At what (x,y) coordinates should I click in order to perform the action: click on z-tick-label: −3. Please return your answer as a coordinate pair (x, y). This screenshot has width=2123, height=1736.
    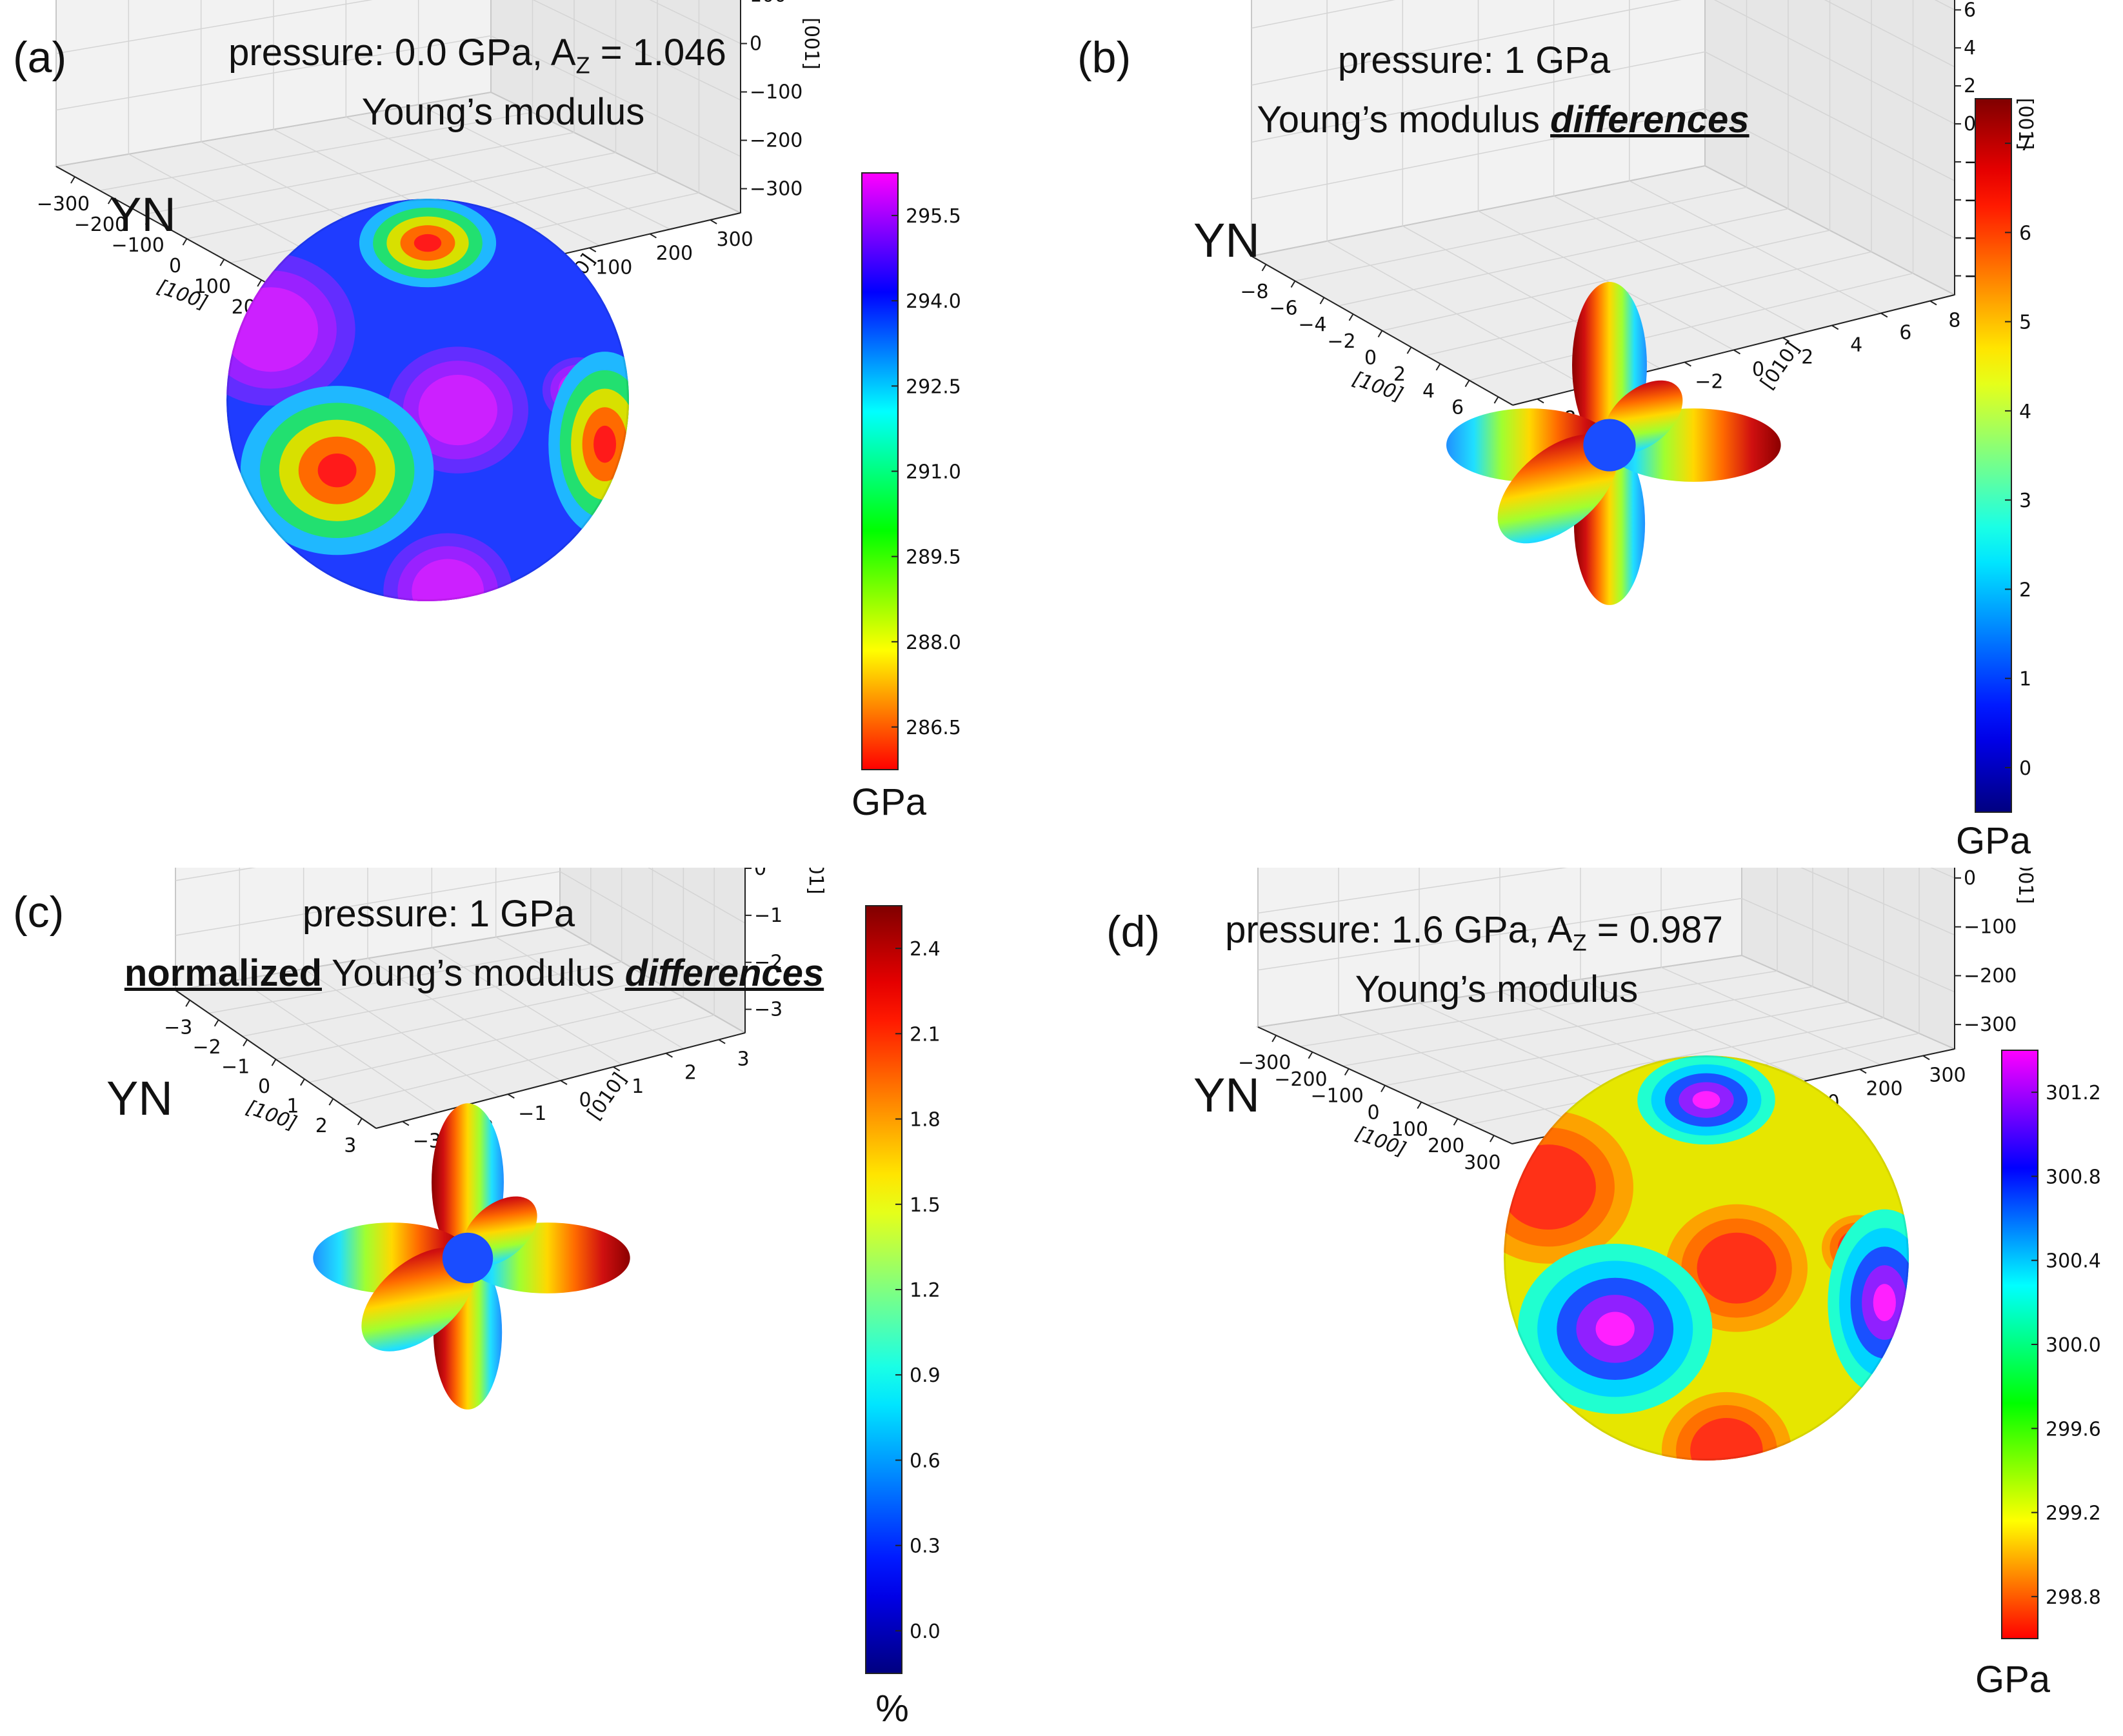
    Looking at the image, I should click on (768, 1010).